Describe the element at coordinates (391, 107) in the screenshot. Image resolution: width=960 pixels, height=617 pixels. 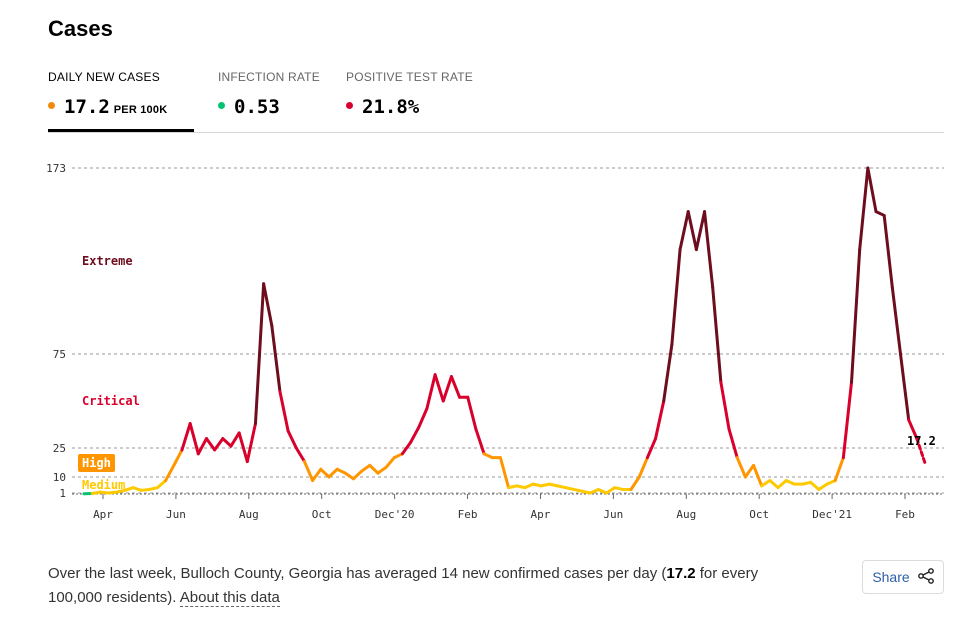
I see `tab-value: 21.8%` at that location.